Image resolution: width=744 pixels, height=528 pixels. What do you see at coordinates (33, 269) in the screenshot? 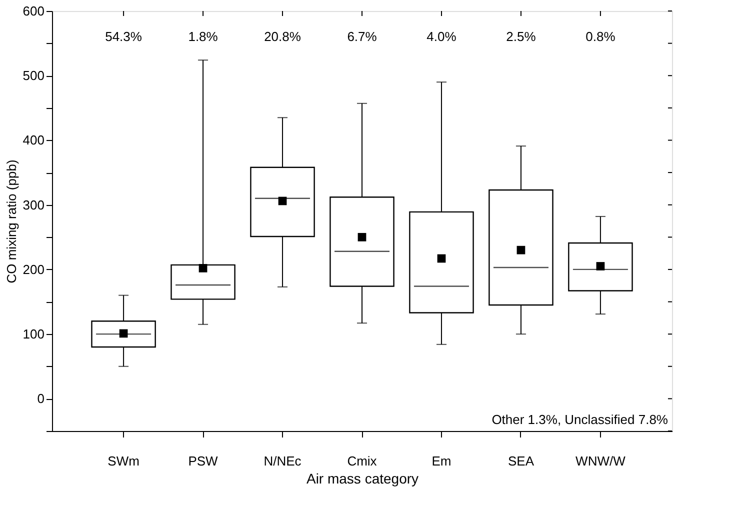
I see `y-tick-label: 200` at bounding box center [33, 269].